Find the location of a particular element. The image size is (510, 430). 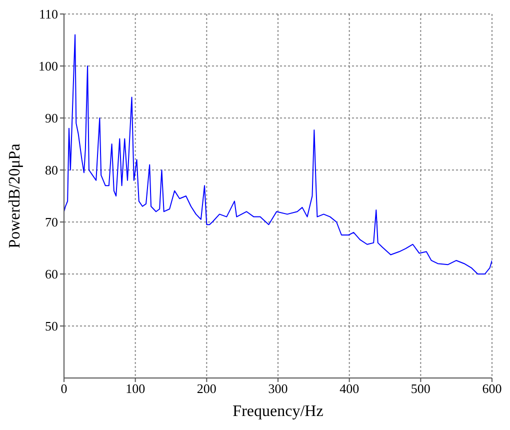

x-tick-label: 0 is located at coordinates (64, 388).